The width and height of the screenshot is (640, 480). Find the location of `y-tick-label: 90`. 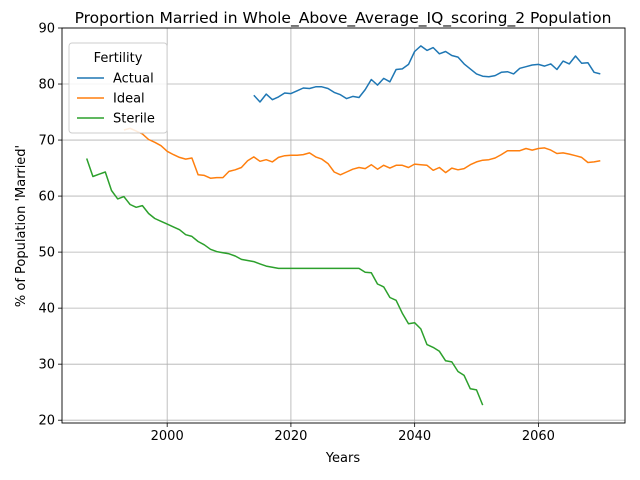

y-tick-label: 90 is located at coordinates (46, 29).